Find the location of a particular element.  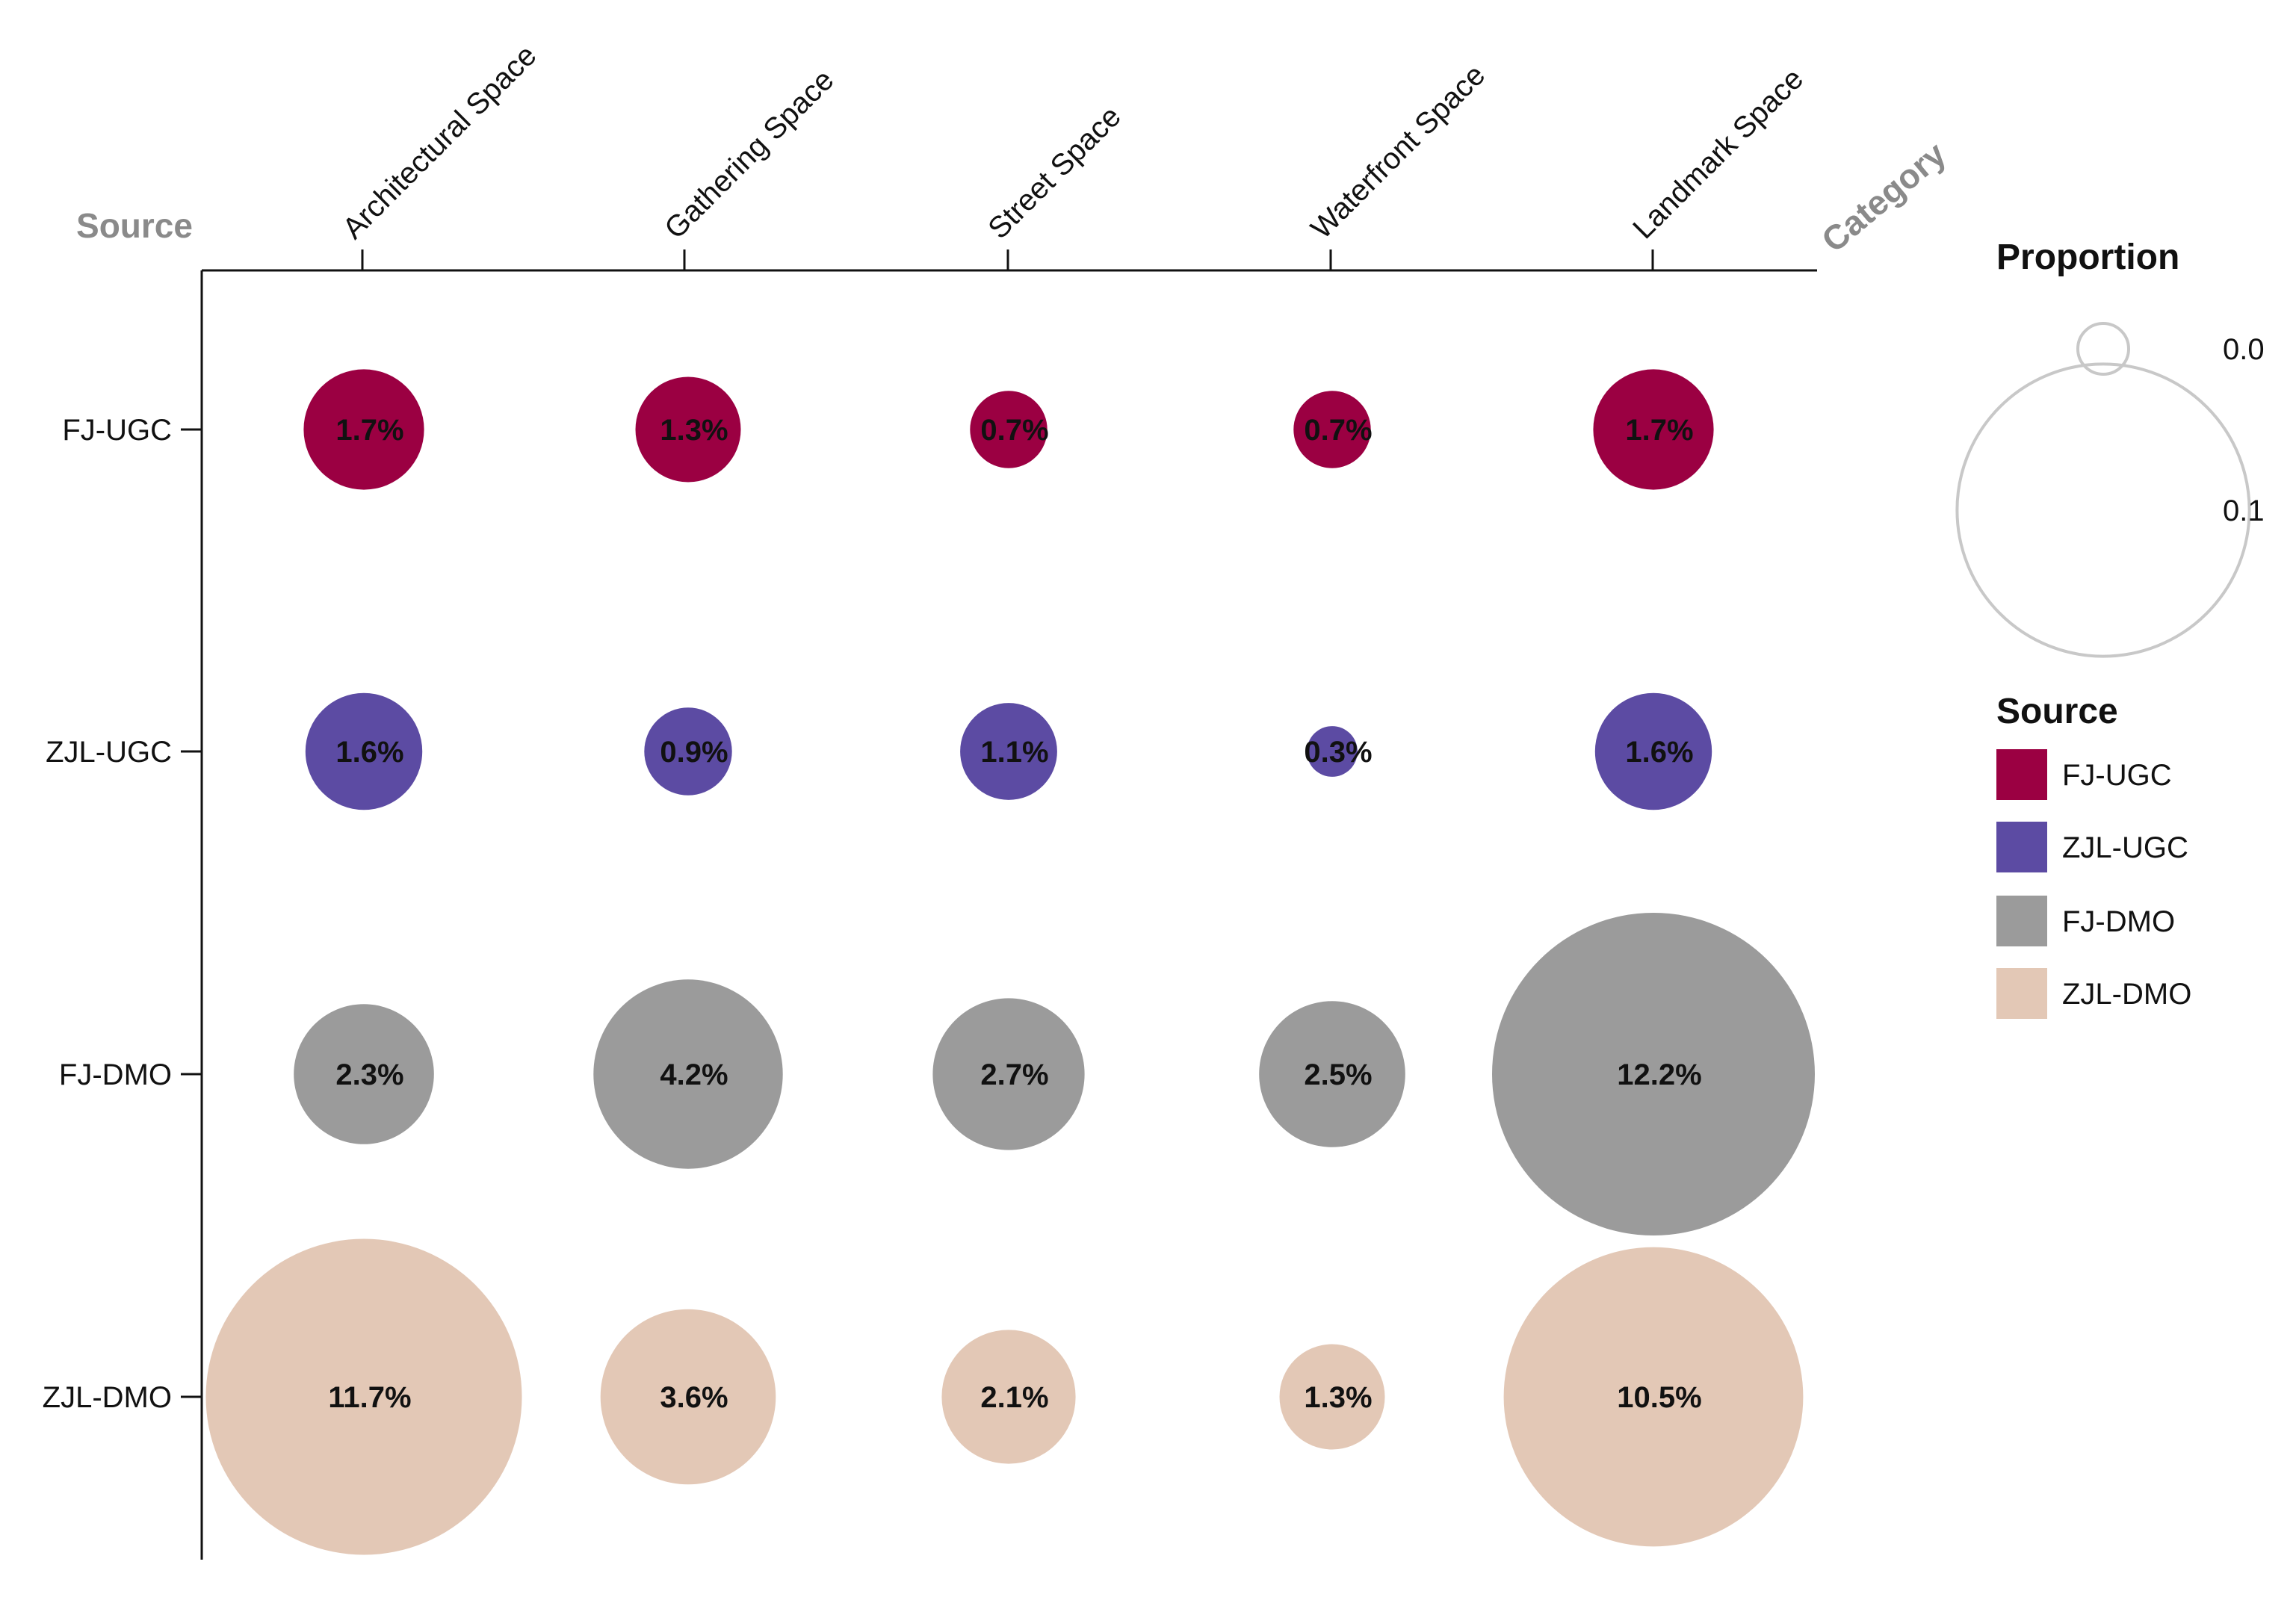

size-legend-label-1: 0.1 is located at coordinates (2244, 511).